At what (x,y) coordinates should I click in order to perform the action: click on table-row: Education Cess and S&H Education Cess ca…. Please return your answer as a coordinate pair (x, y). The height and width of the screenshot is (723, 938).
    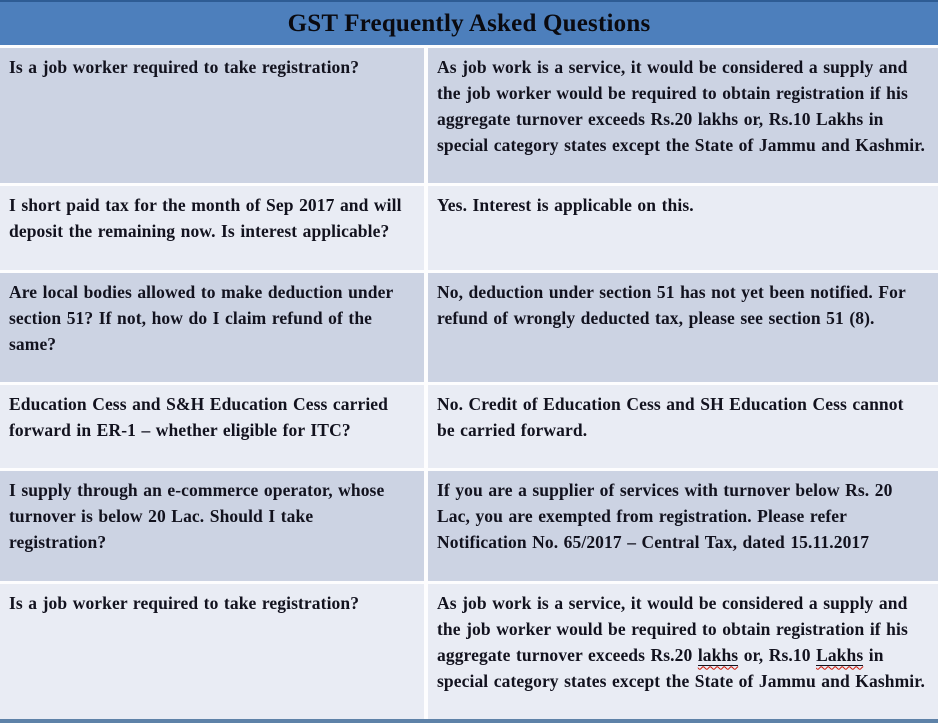
    Looking at the image, I should click on (469, 425).